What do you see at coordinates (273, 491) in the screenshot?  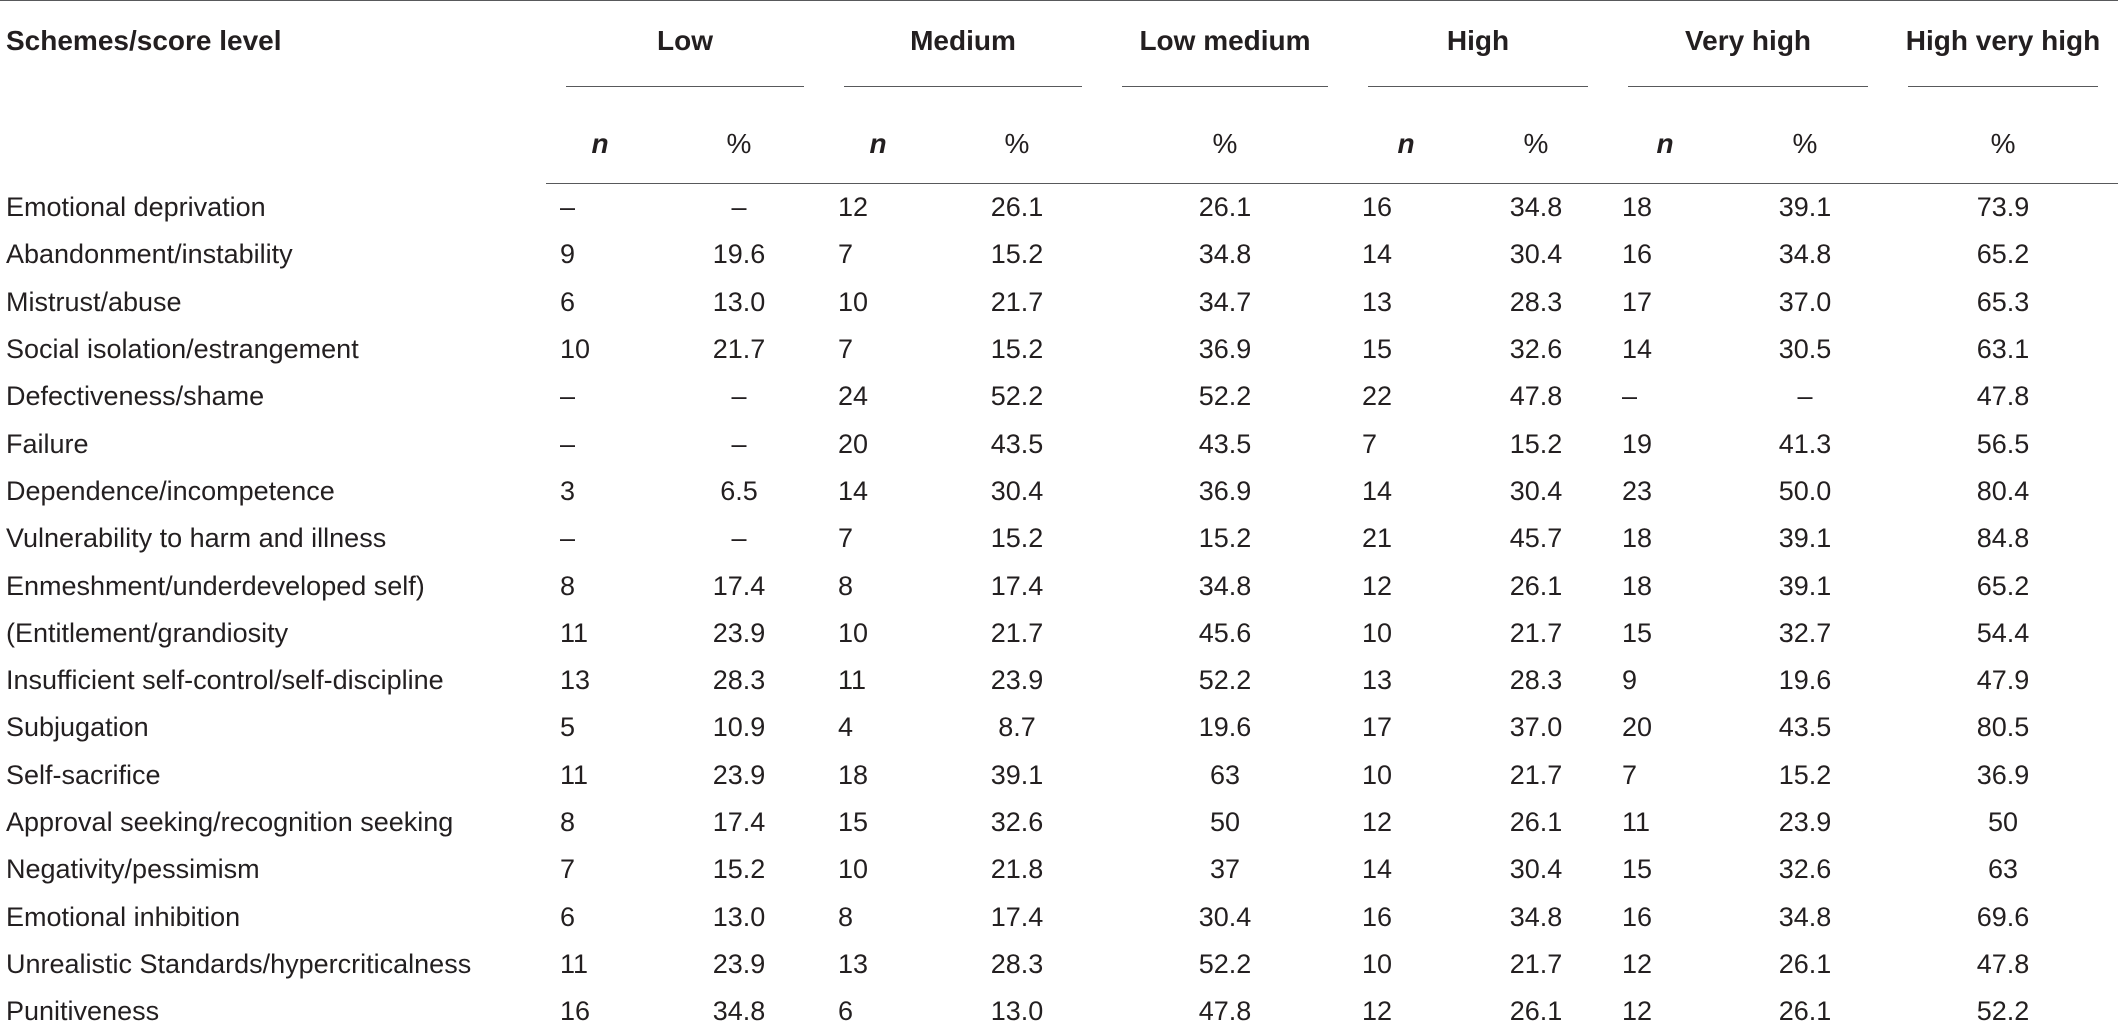 I see `scheme-label: Dependence/incompetence` at bounding box center [273, 491].